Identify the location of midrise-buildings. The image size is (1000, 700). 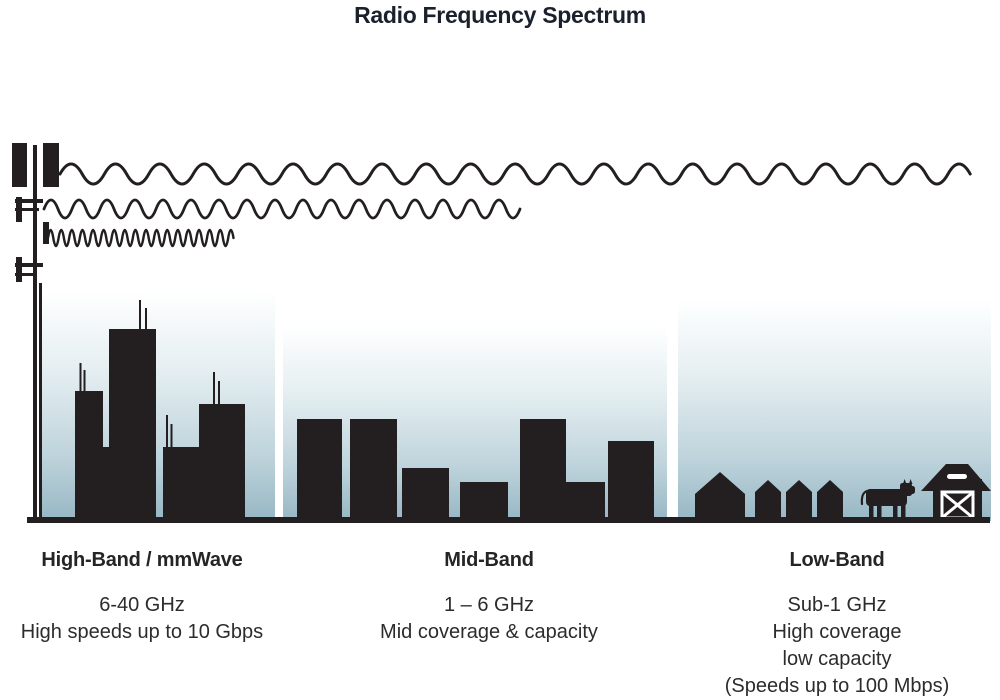
(475, 470).